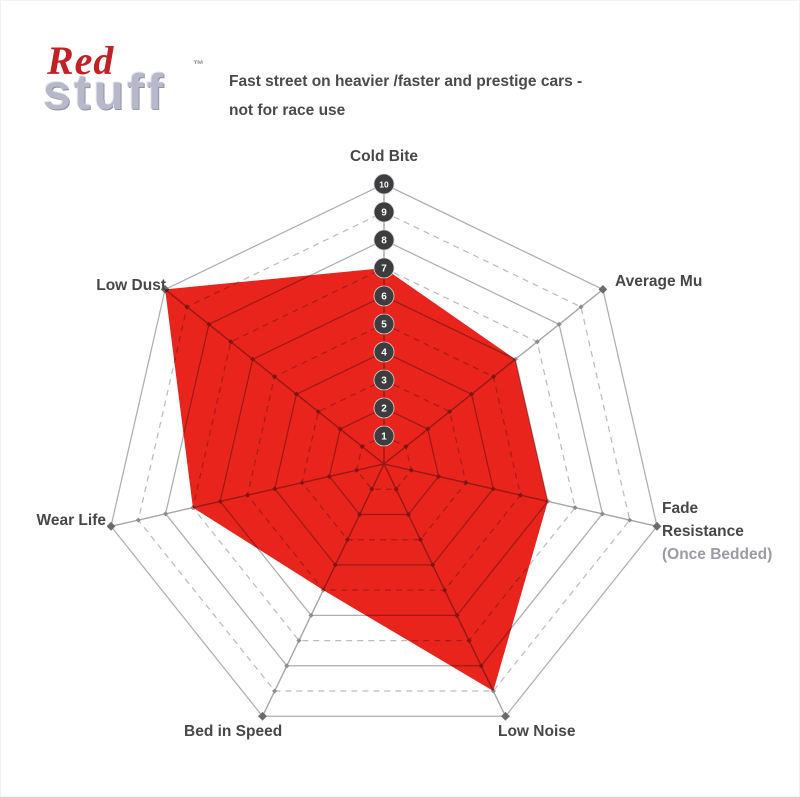  I want to click on svg-text: 5, so click(384, 325).